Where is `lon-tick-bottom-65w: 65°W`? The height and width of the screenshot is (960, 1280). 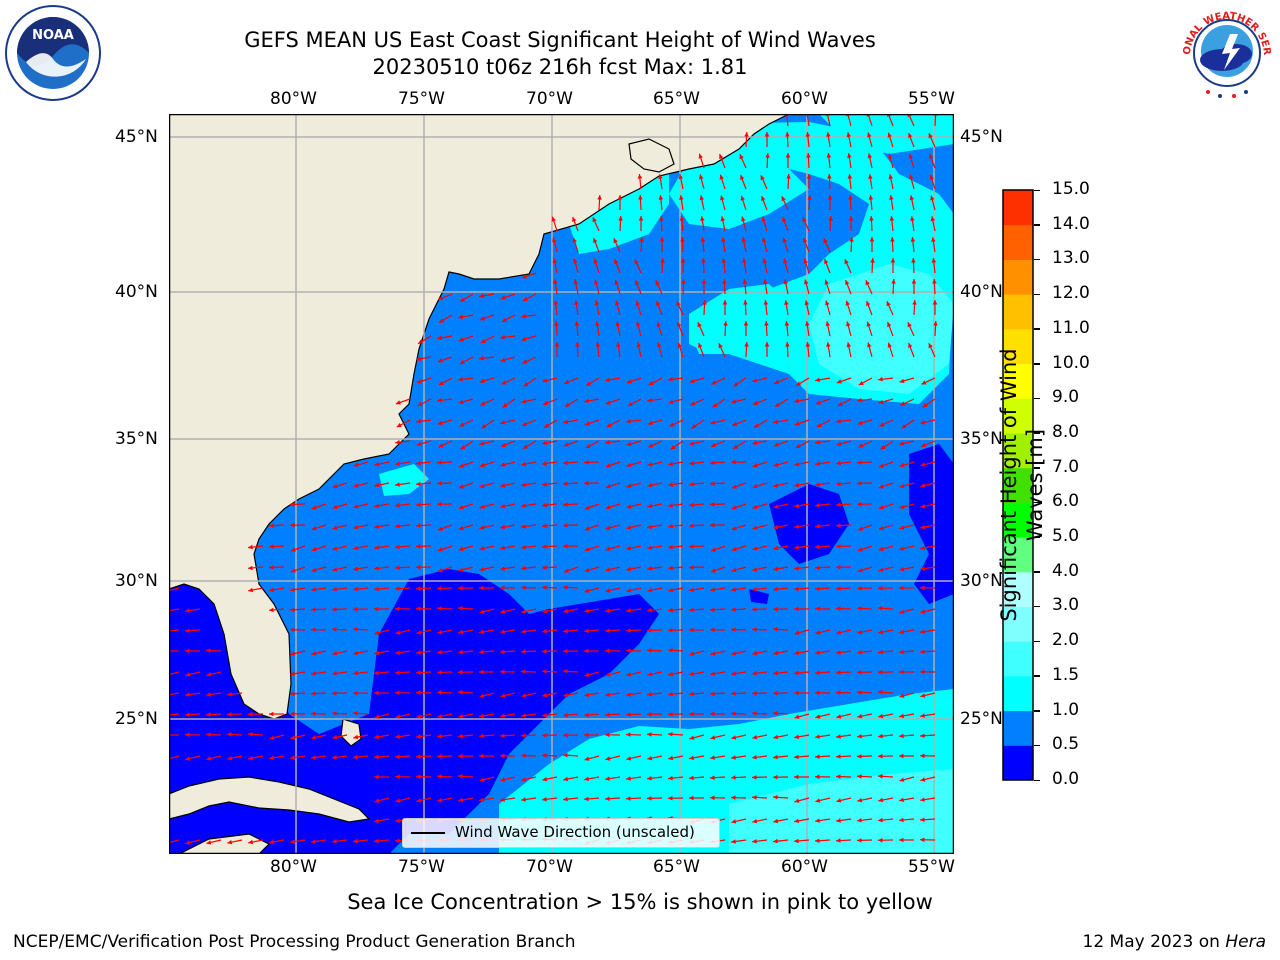 lon-tick-bottom-65w: 65°W is located at coordinates (676, 867).